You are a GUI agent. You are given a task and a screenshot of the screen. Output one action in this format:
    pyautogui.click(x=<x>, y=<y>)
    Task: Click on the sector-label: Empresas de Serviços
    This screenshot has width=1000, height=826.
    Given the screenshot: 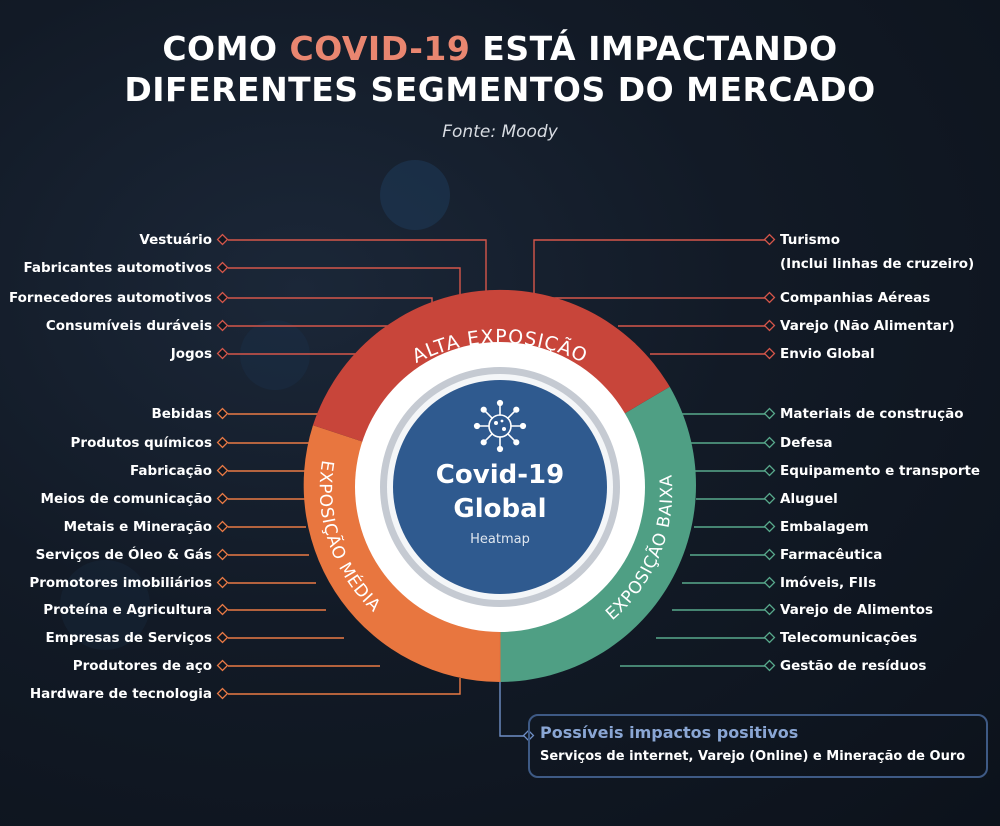 What is the action you would take?
    pyautogui.click(x=128, y=638)
    